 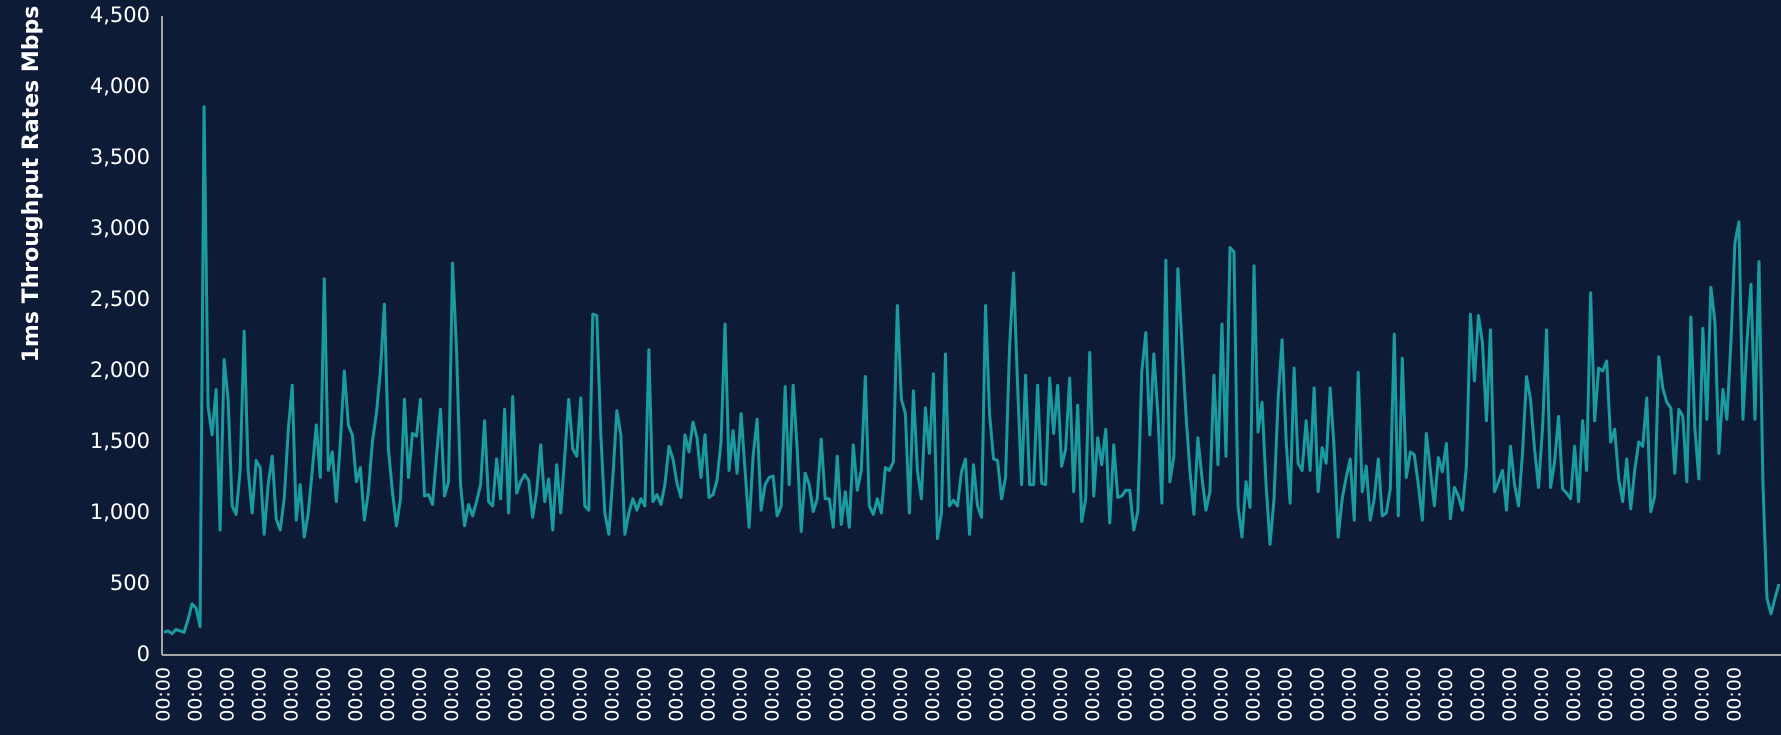 I want to click on y-tick-label: 1,500, so click(x=120, y=441).